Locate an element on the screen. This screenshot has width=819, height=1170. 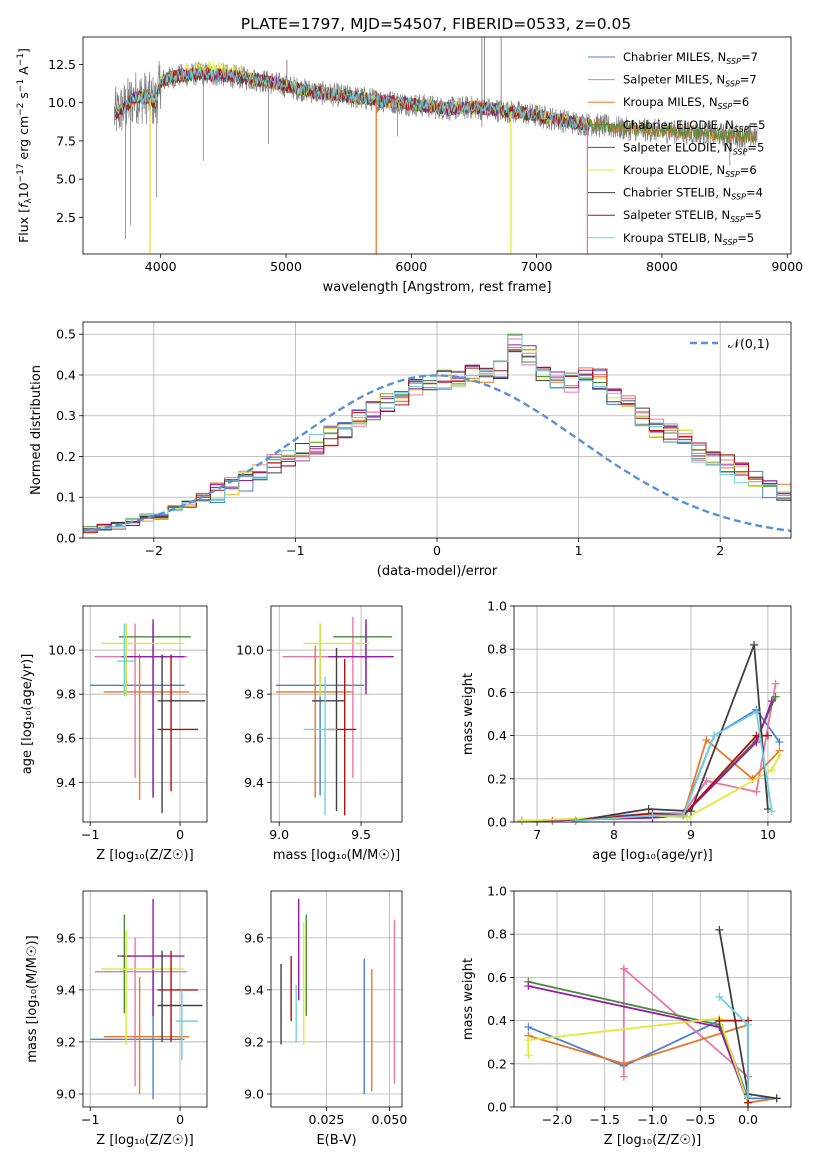
x-axis-label: age [log₁₀(age/yr)] is located at coordinates (652, 855).